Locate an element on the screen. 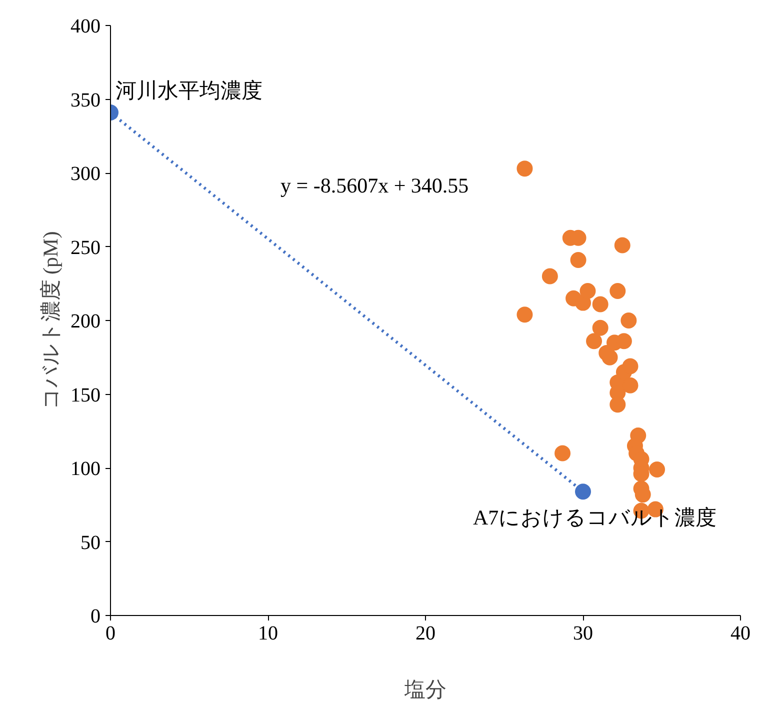  y-tick-label: 0 is located at coordinates (95, 617).